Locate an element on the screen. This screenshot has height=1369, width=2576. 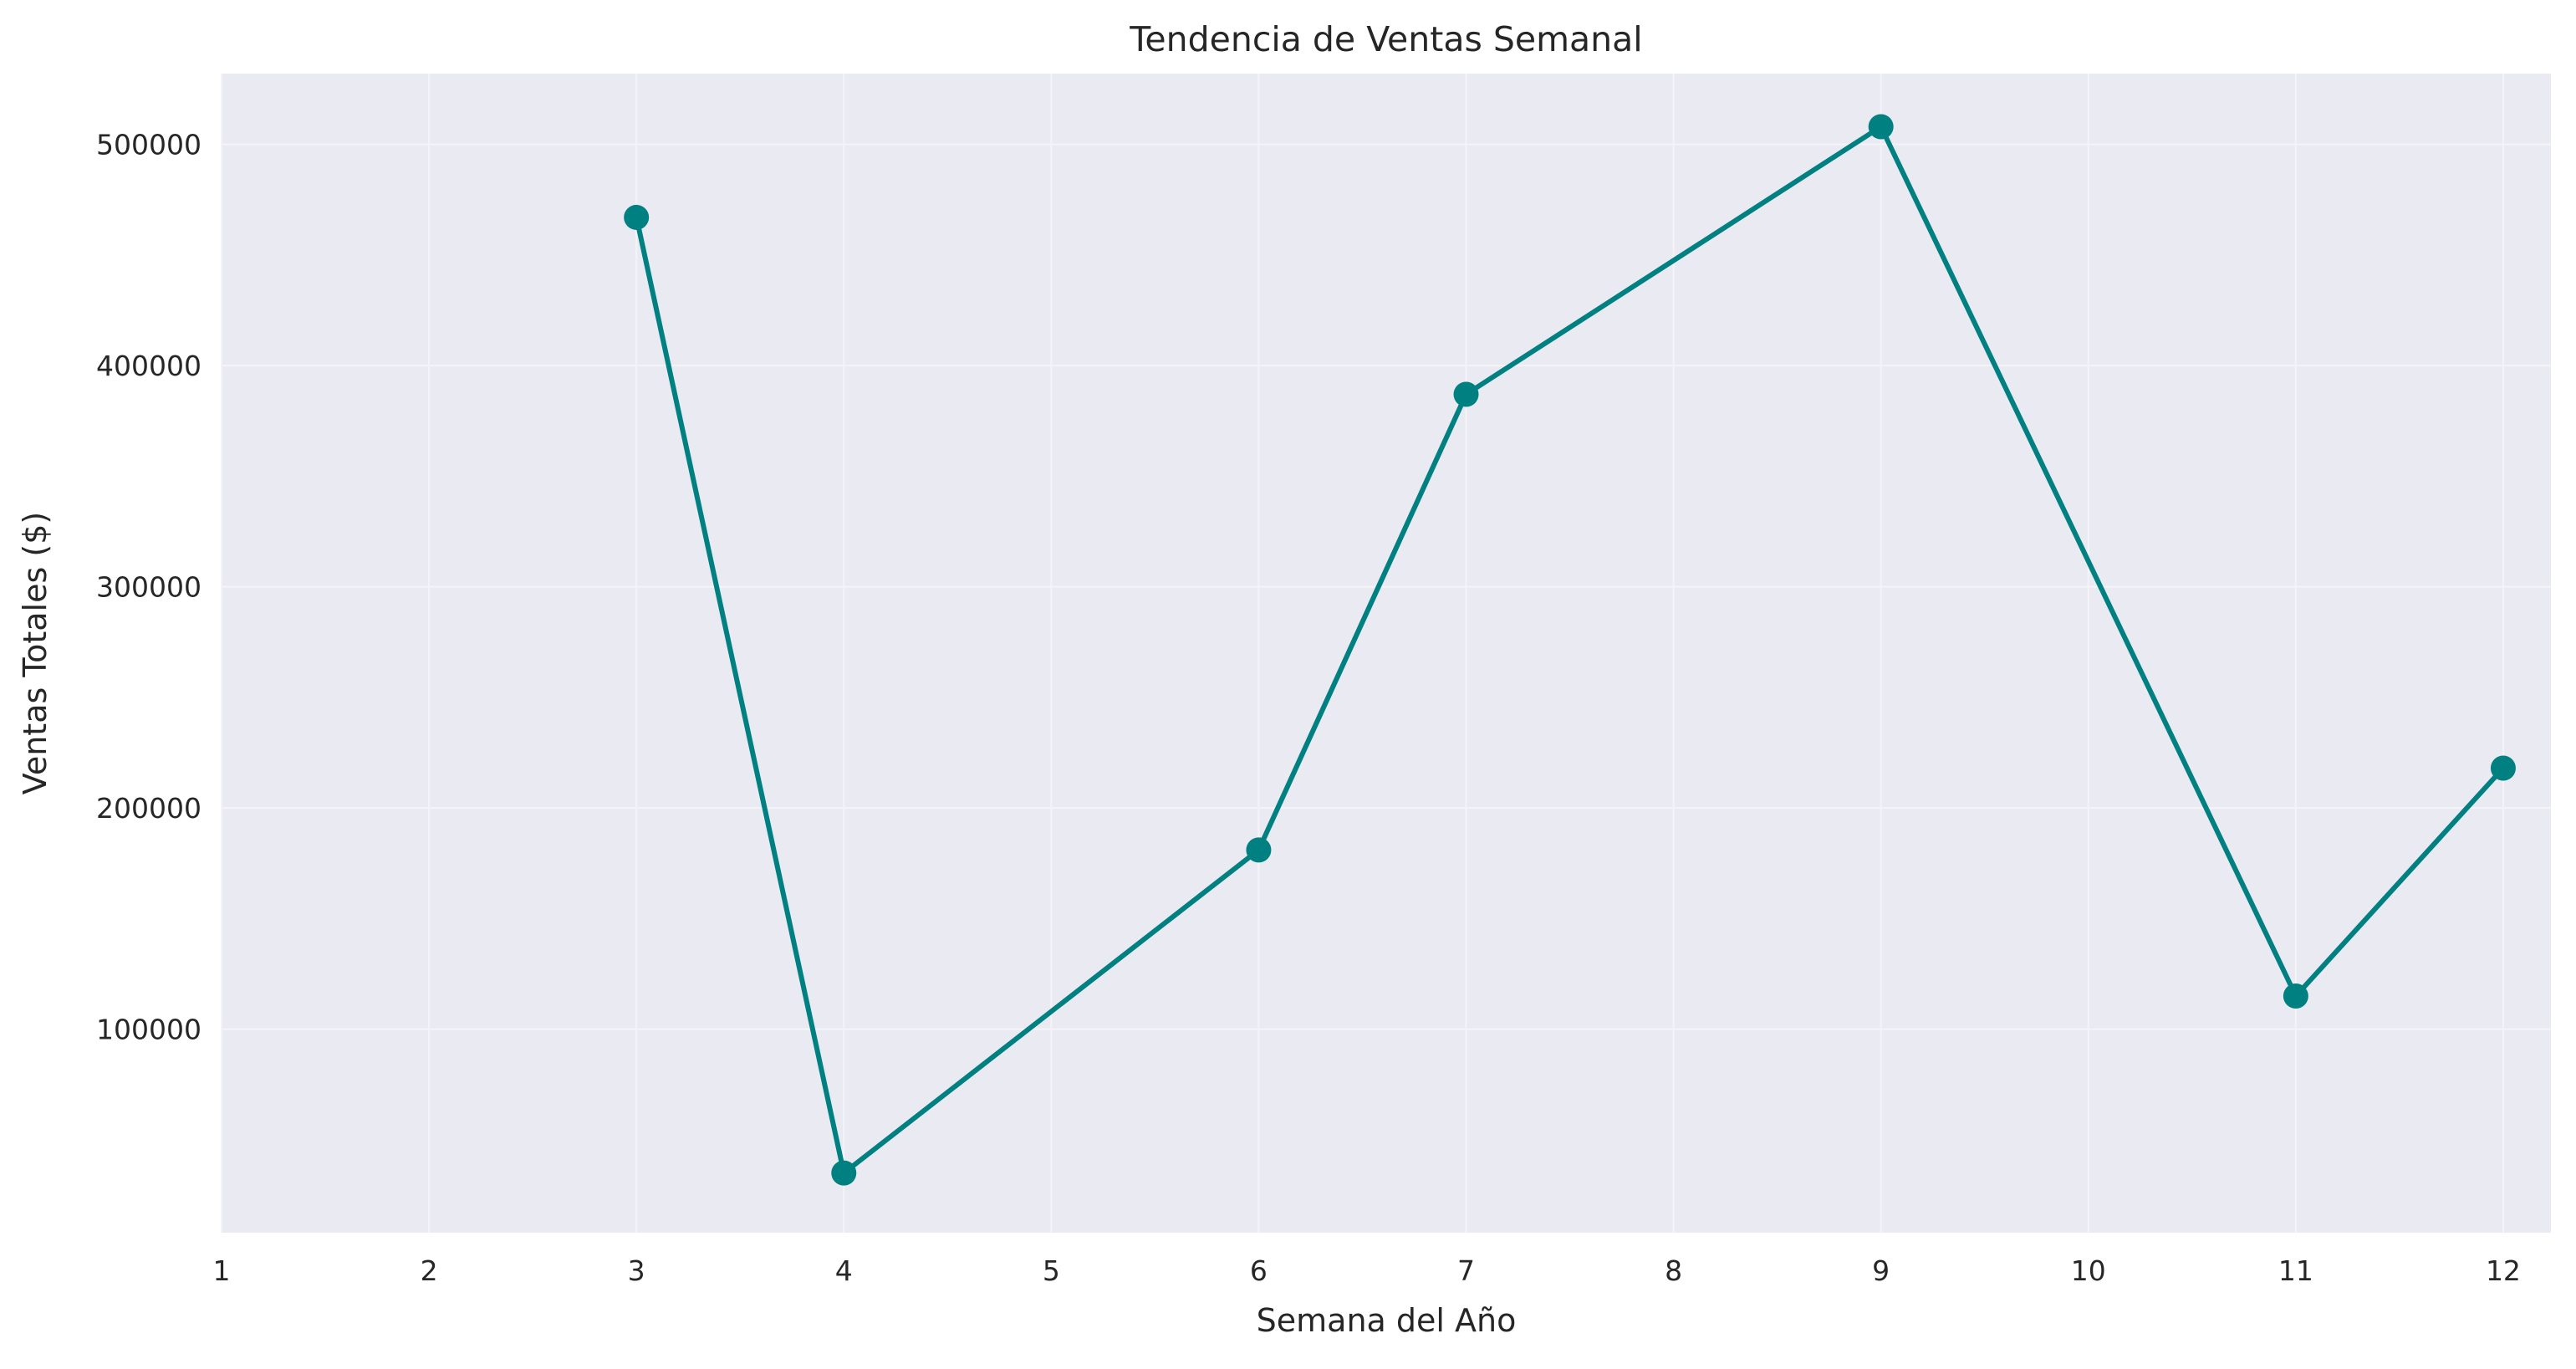
x-tick-label: 6 is located at coordinates (1259, 1271).